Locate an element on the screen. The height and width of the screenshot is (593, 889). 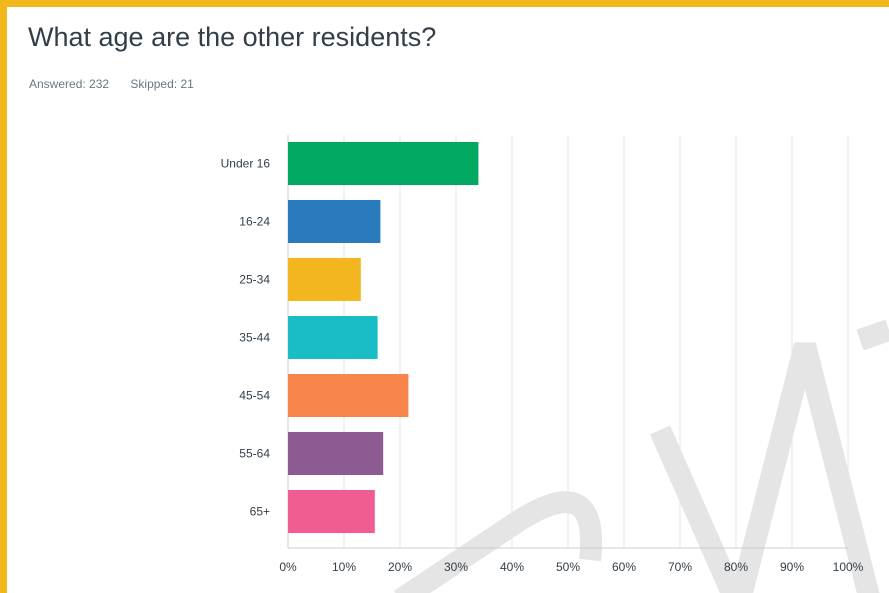
category-label: 45-54 is located at coordinates (254, 396).